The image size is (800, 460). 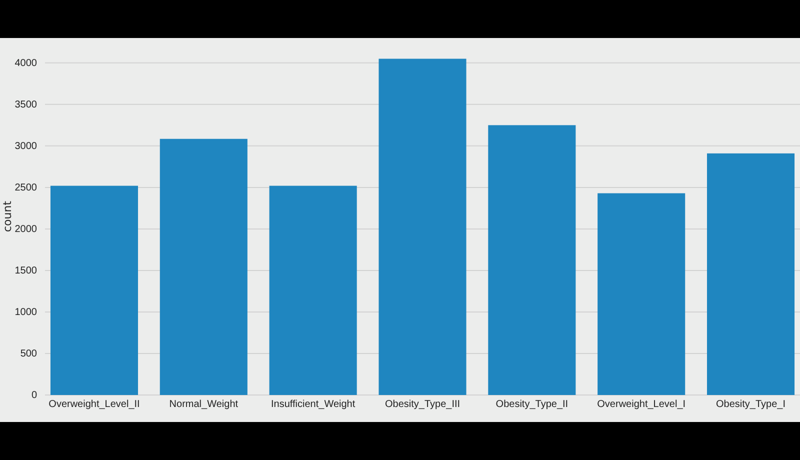 I want to click on y-tick-label: 1500, so click(x=26, y=271).